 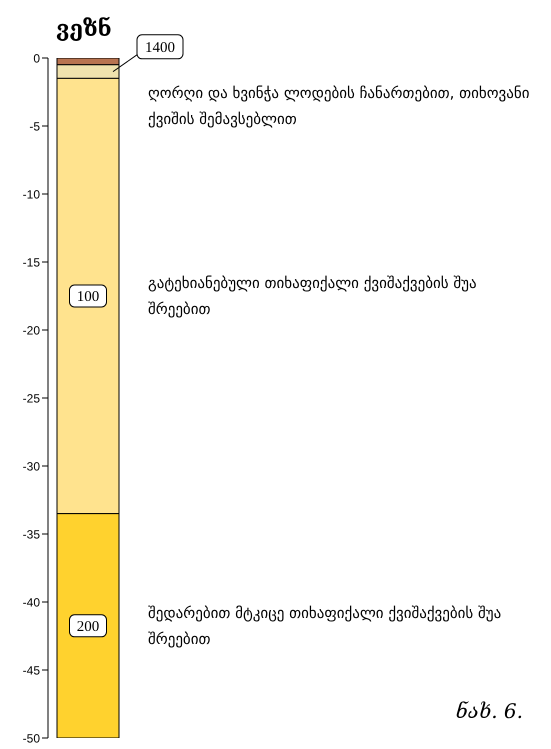 I want to click on y-tick-label: -20, so click(x=31, y=330).